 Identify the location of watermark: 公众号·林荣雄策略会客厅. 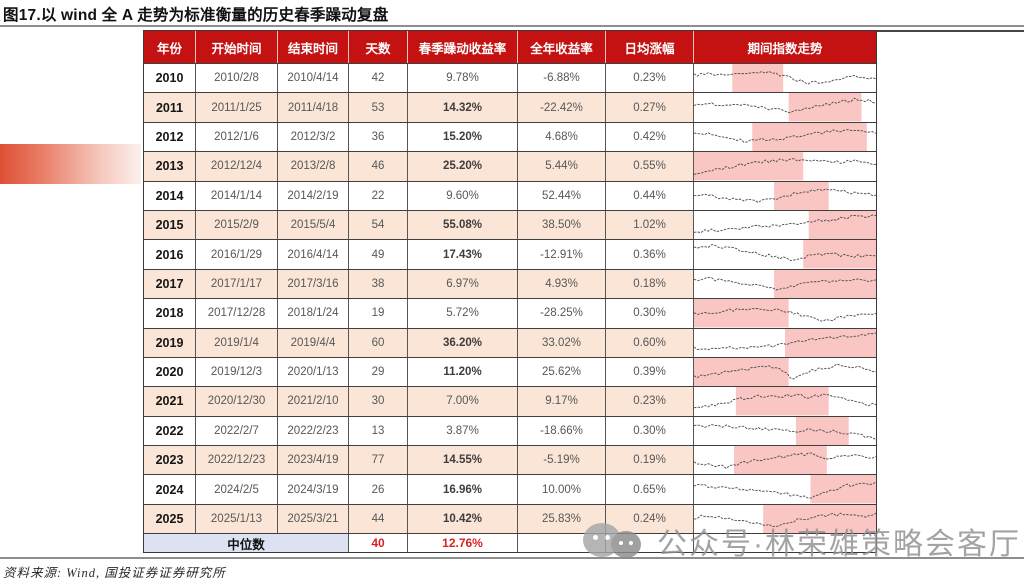
(802, 541).